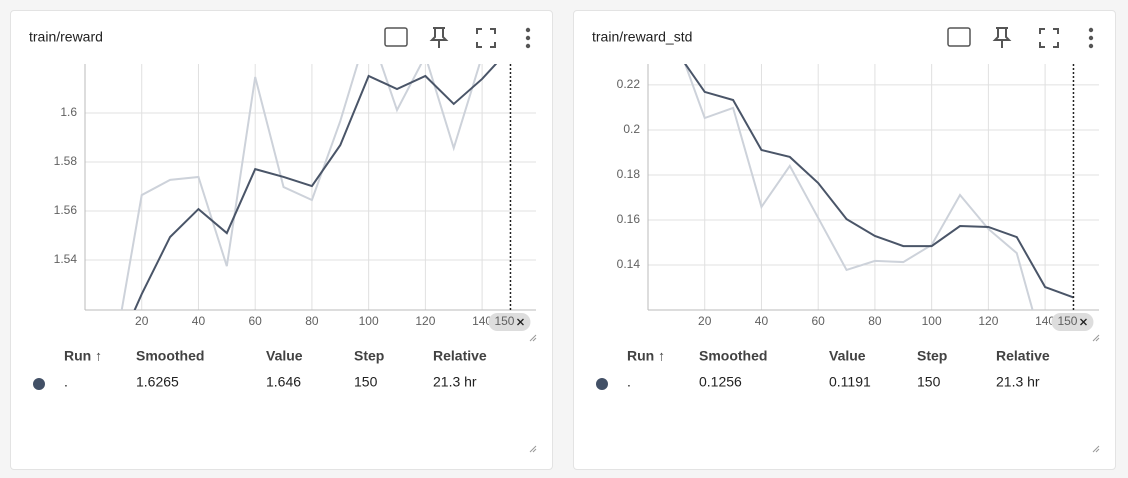 The width and height of the screenshot is (1128, 478). Describe the element at coordinates (66, 161) in the screenshot. I see `y-tick-label: 1.58` at that location.